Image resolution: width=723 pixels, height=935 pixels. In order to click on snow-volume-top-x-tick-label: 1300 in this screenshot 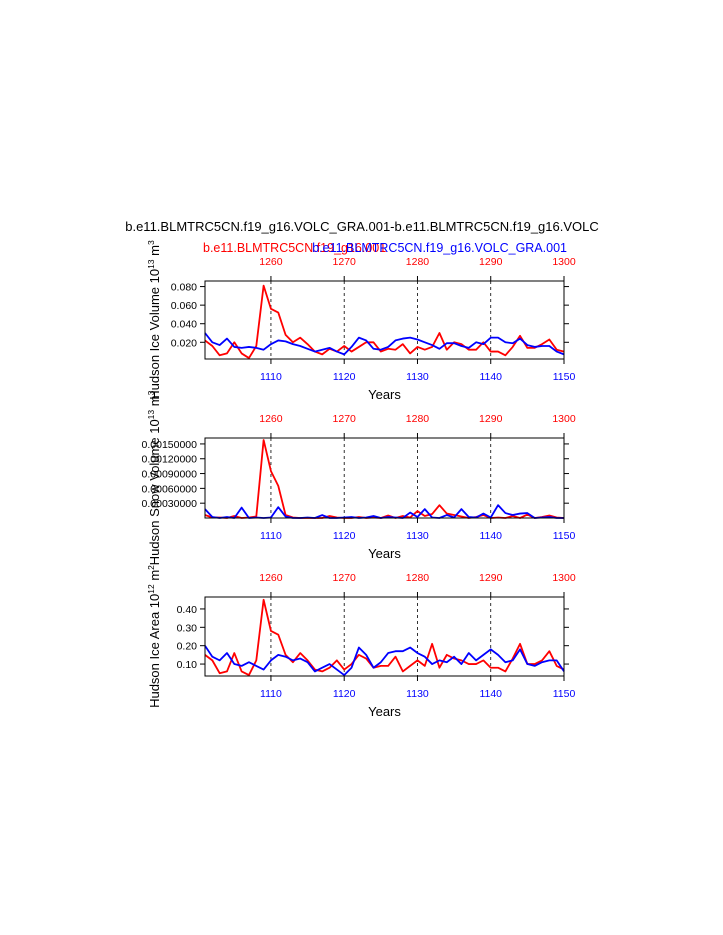, I will do `click(564, 419)`.